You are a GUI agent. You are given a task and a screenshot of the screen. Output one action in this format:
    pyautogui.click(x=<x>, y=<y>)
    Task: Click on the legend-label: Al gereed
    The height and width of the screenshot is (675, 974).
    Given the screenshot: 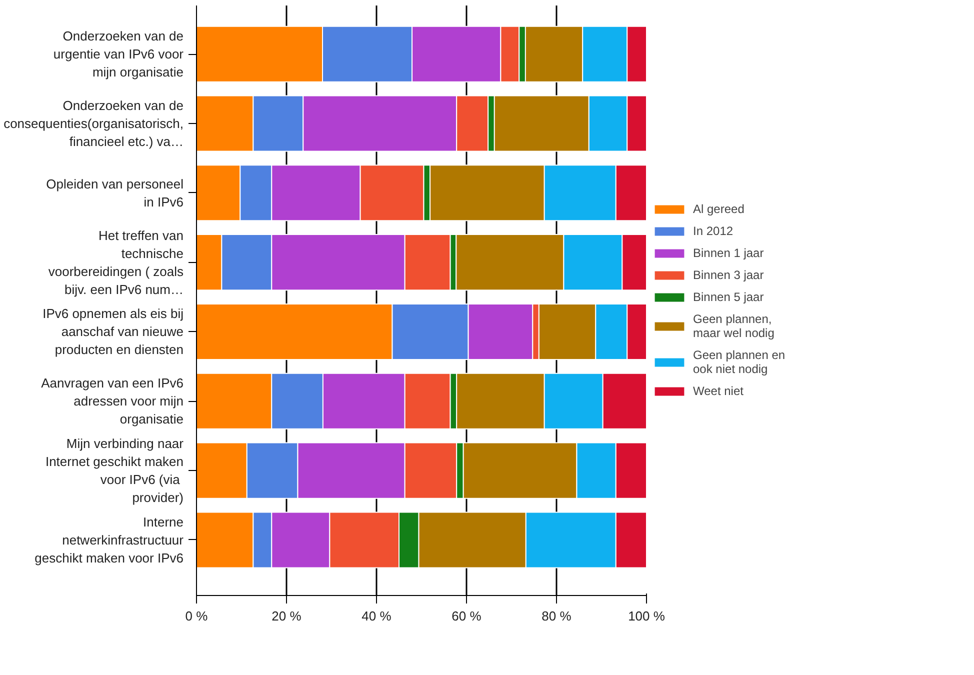 What is the action you would take?
    pyautogui.click(x=718, y=209)
    